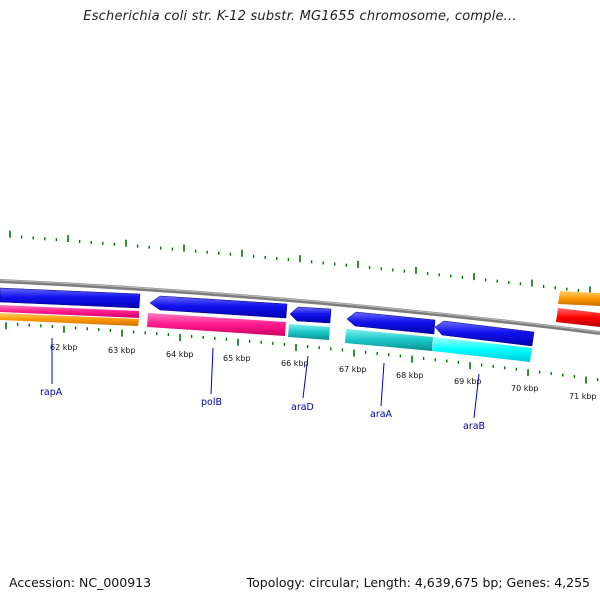 This screenshot has height=600, width=600. I want to click on gene-label-araB: araB, so click(474, 426).